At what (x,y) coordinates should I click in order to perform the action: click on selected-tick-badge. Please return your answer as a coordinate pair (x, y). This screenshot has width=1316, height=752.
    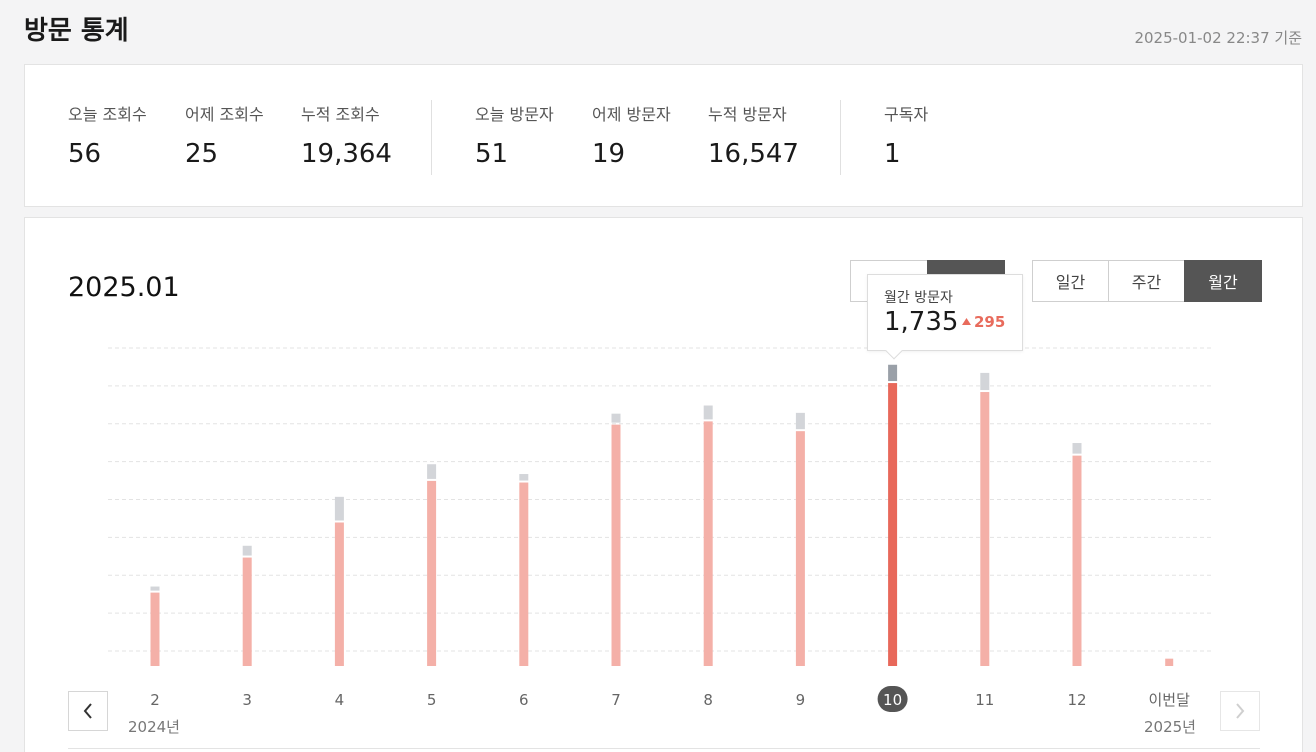
    Looking at the image, I should click on (892, 699).